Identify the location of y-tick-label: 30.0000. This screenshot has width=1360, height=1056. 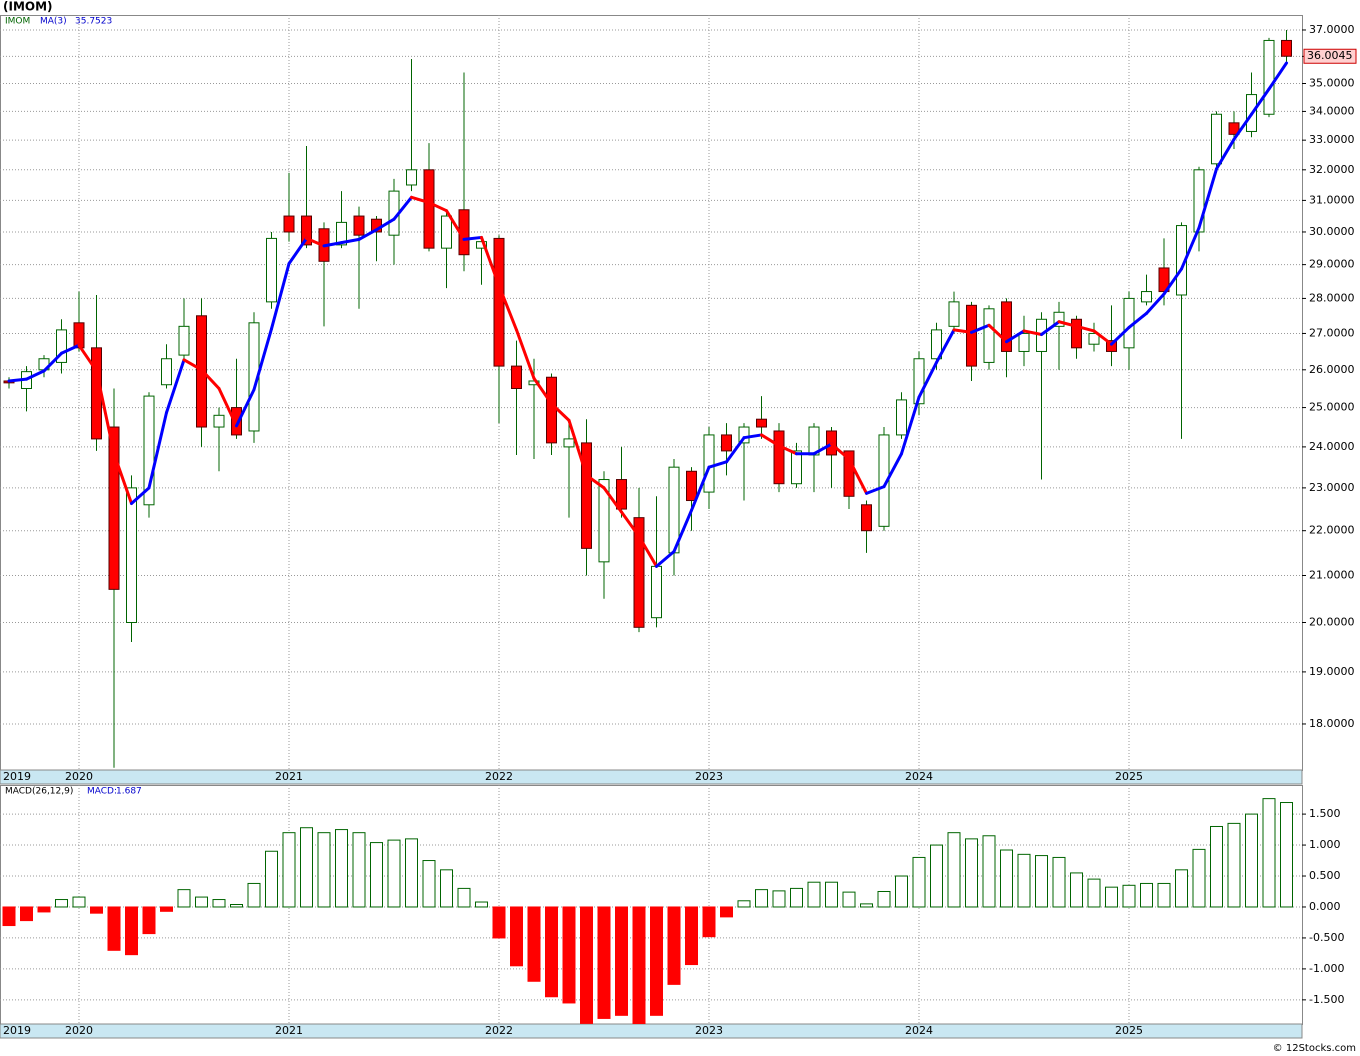
(1332, 231).